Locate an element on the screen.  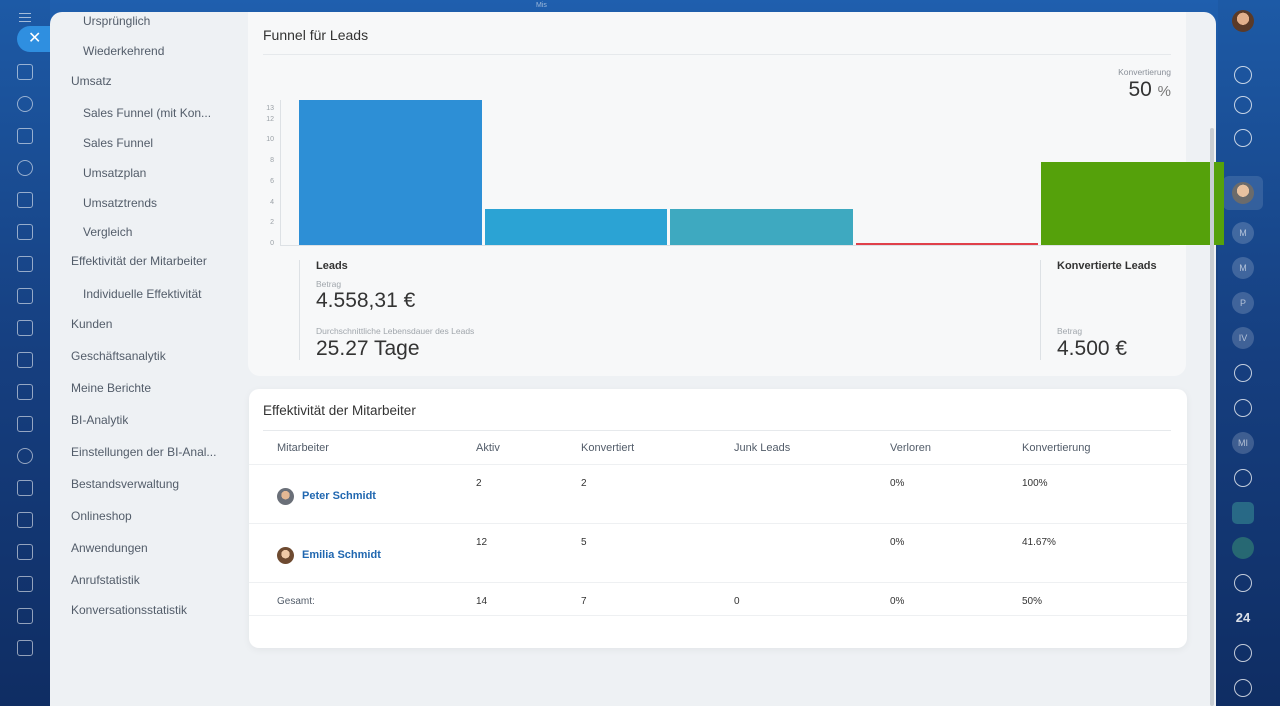
close-icon: ✕ is located at coordinates (35, 38).